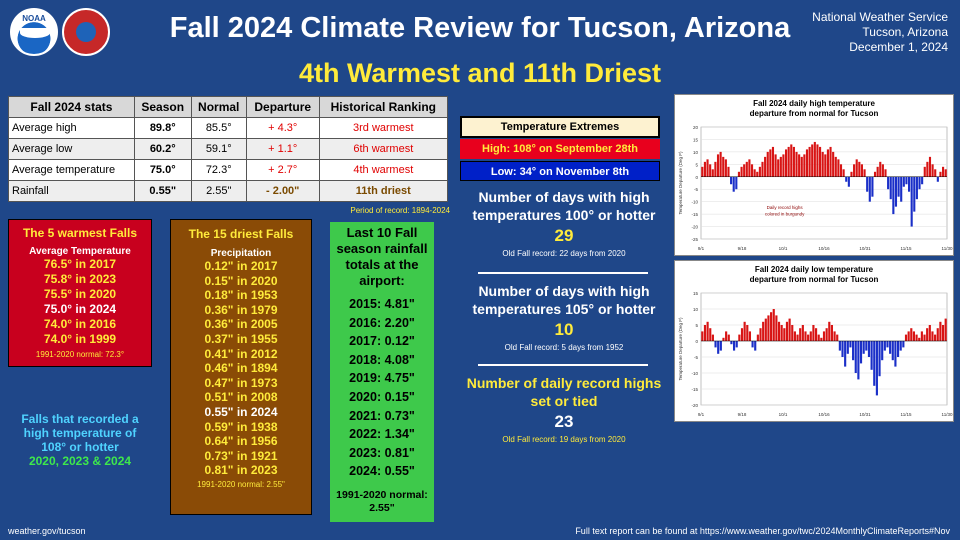  I want to click on list-item: 2016: 2.20", so click(382, 322).